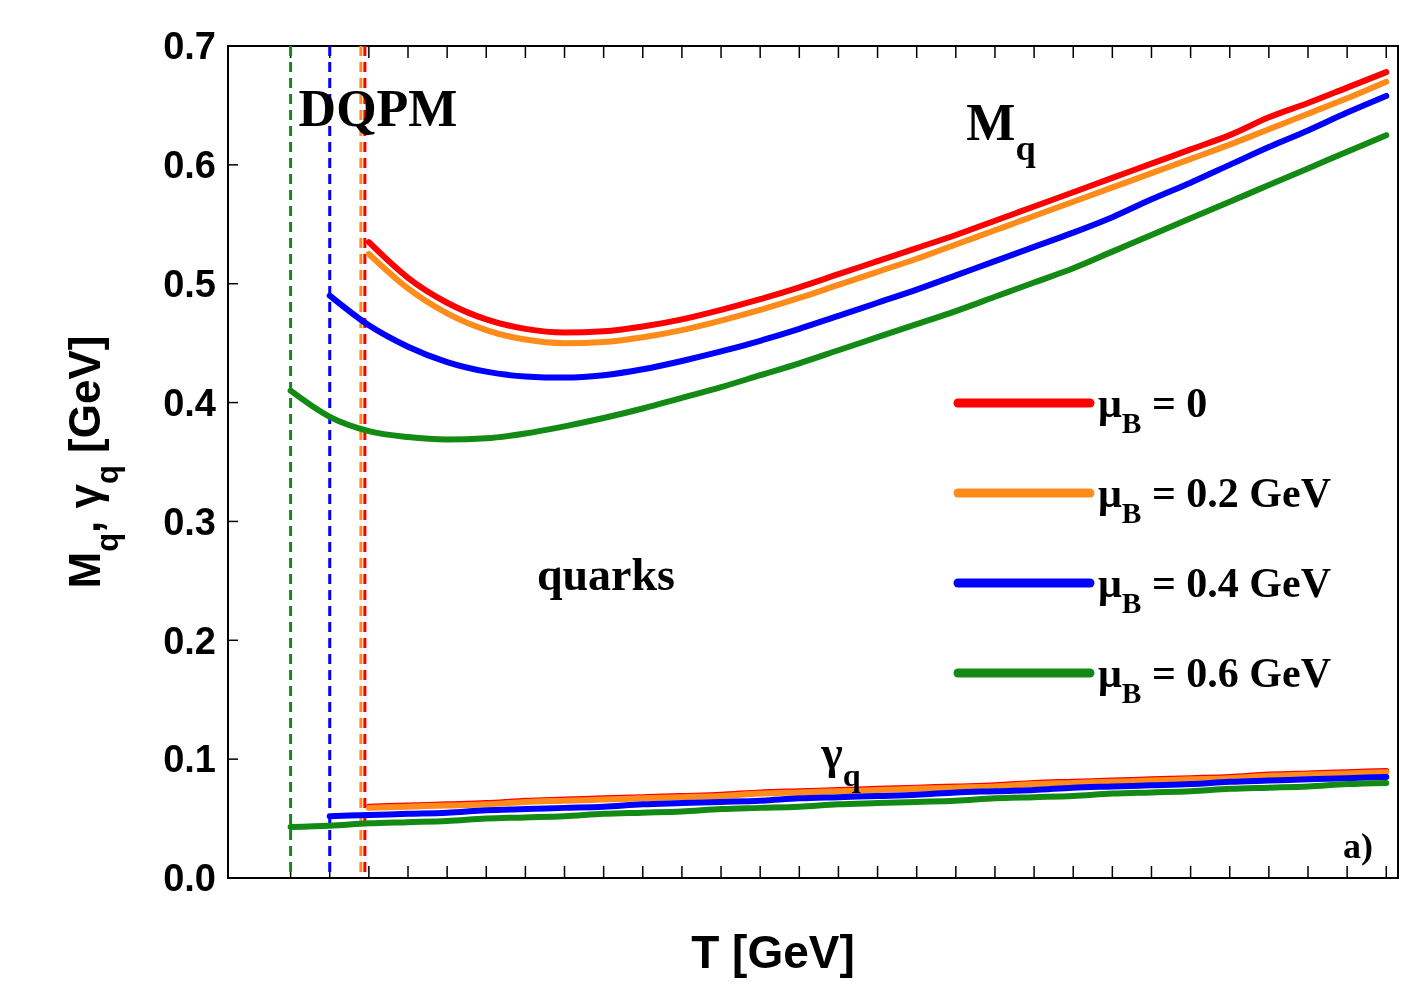  What do you see at coordinates (840, 760) in the screenshot?
I see `annotation: γ$_{q}$` at bounding box center [840, 760].